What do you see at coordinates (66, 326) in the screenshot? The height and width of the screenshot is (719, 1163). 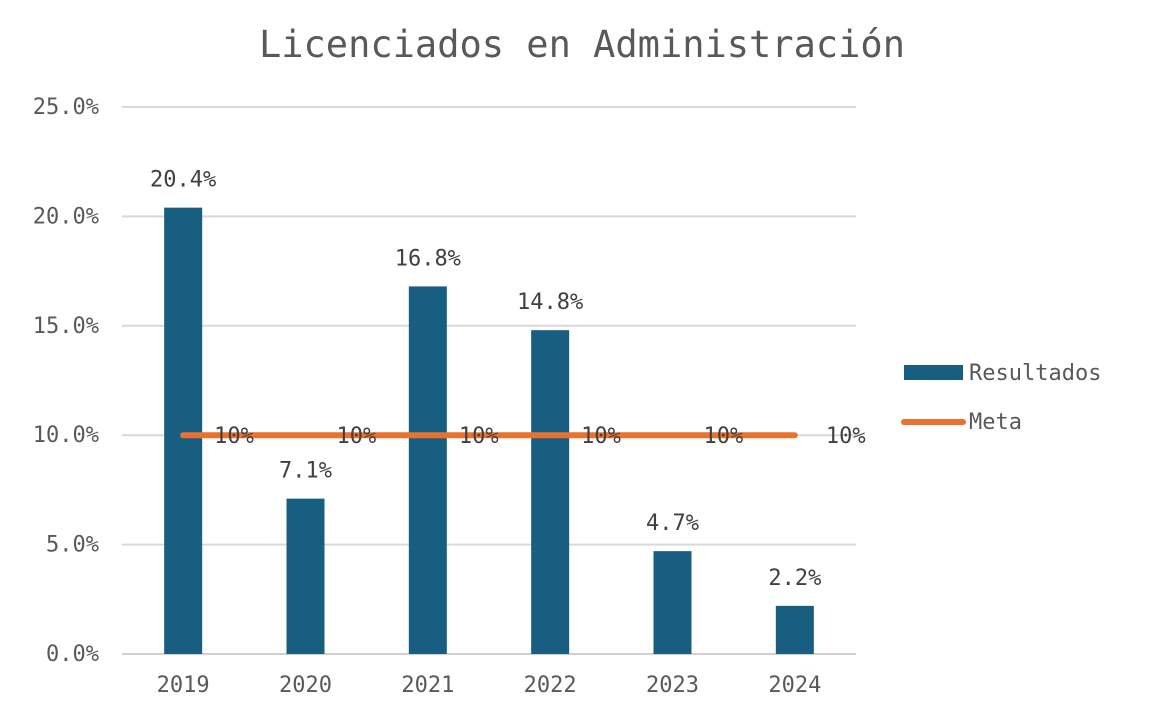 I see `y-tick-label: 15.0%` at bounding box center [66, 326].